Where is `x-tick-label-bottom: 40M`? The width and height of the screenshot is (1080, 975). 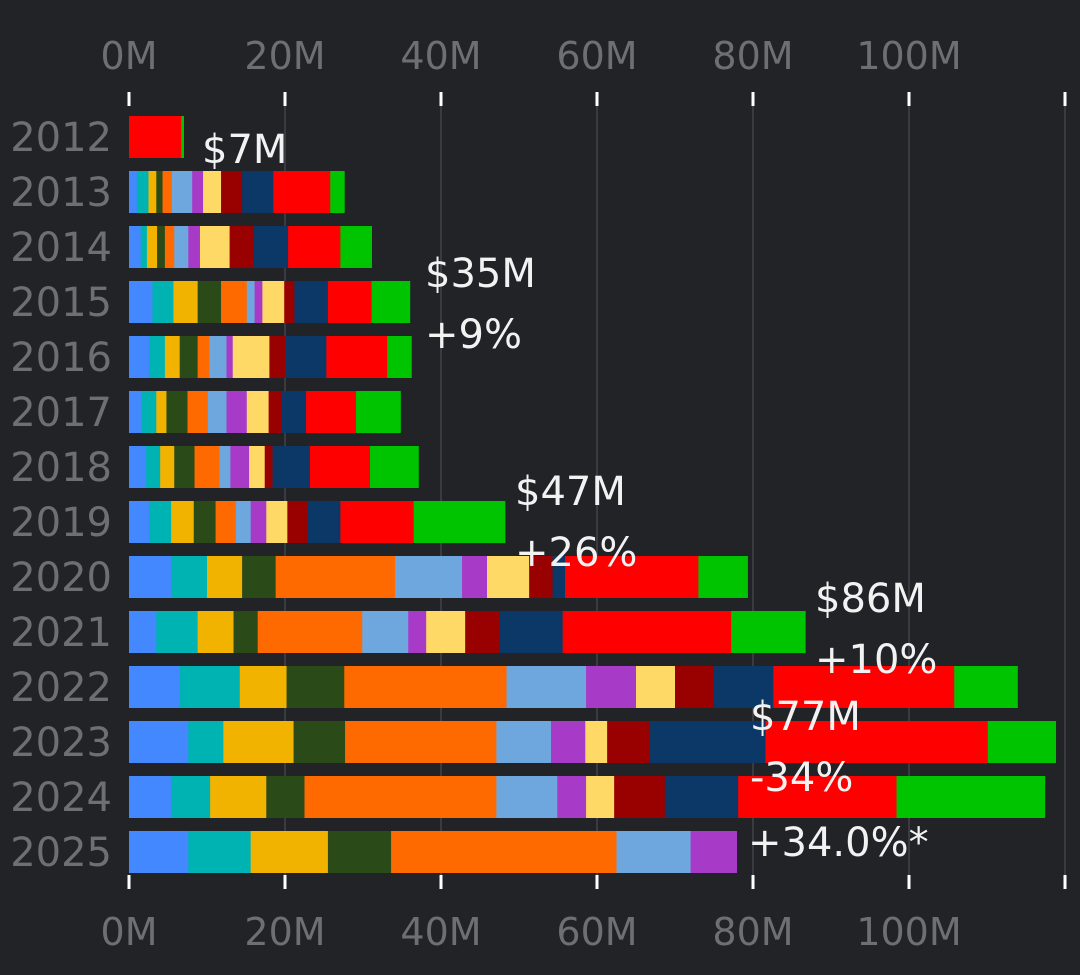 x-tick-label-bottom: 40M is located at coordinates (440, 932).